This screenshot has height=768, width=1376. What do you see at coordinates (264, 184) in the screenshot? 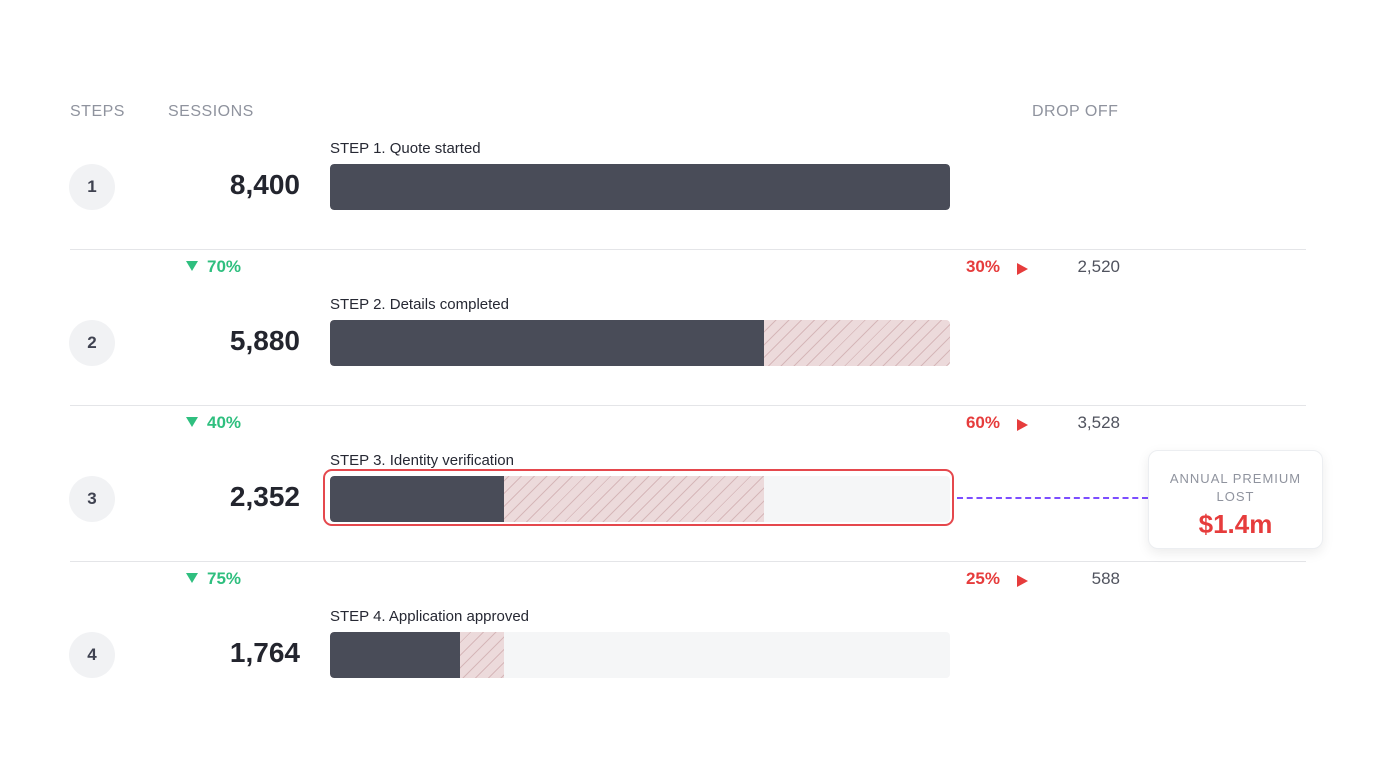
I see `sessions-value: 8,400` at bounding box center [264, 184].